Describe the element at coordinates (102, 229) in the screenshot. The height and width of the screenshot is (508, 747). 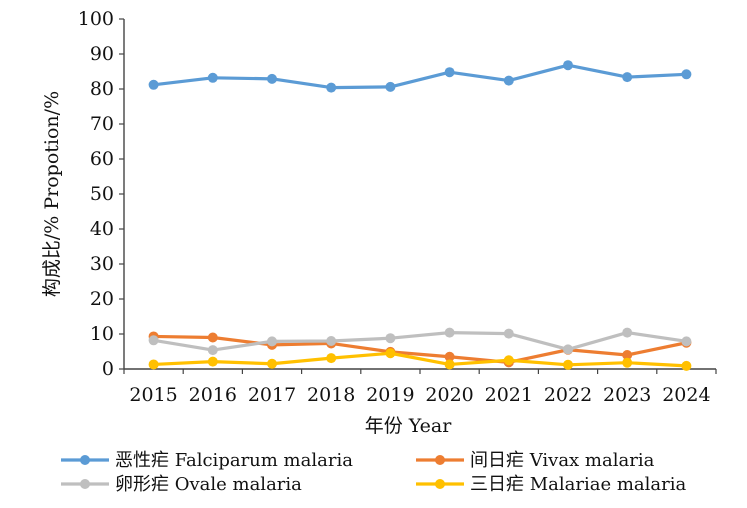
I see `y-tick-label: 40` at that location.